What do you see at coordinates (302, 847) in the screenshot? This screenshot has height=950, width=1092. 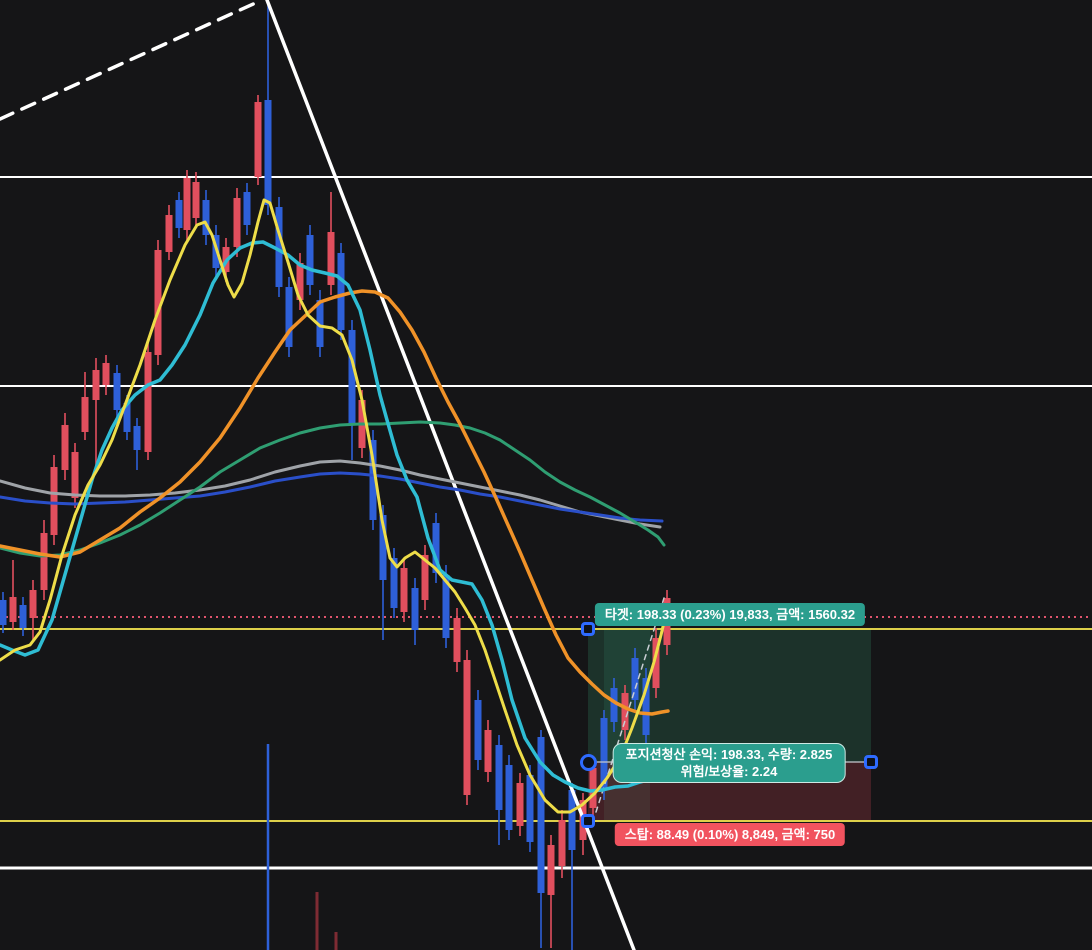 I see `vertical-segments` at bounding box center [302, 847].